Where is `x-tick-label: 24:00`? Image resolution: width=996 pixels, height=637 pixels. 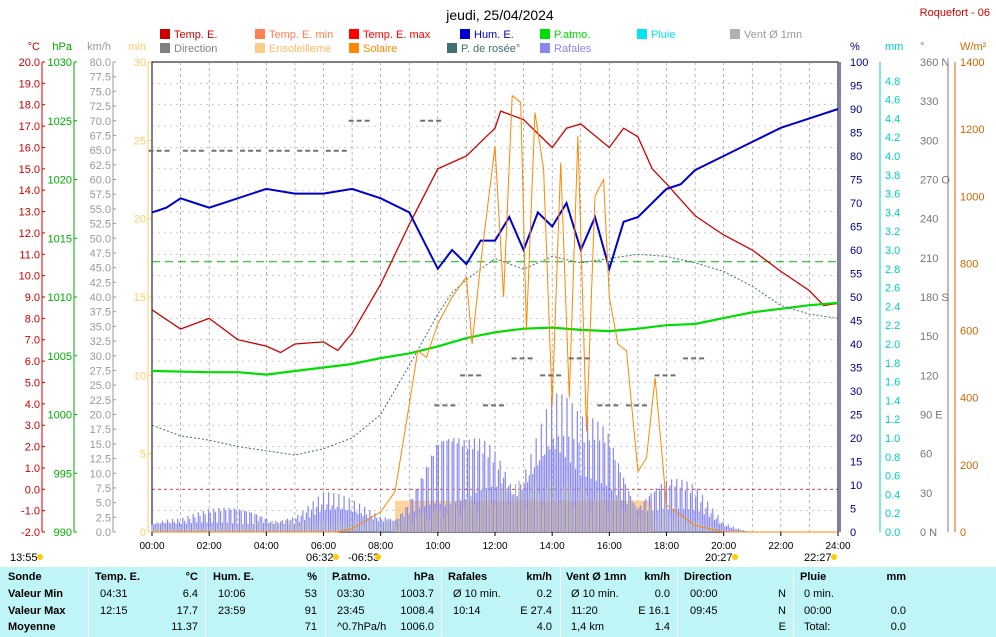
x-tick-label: 24:00 is located at coordinates (837, 546).